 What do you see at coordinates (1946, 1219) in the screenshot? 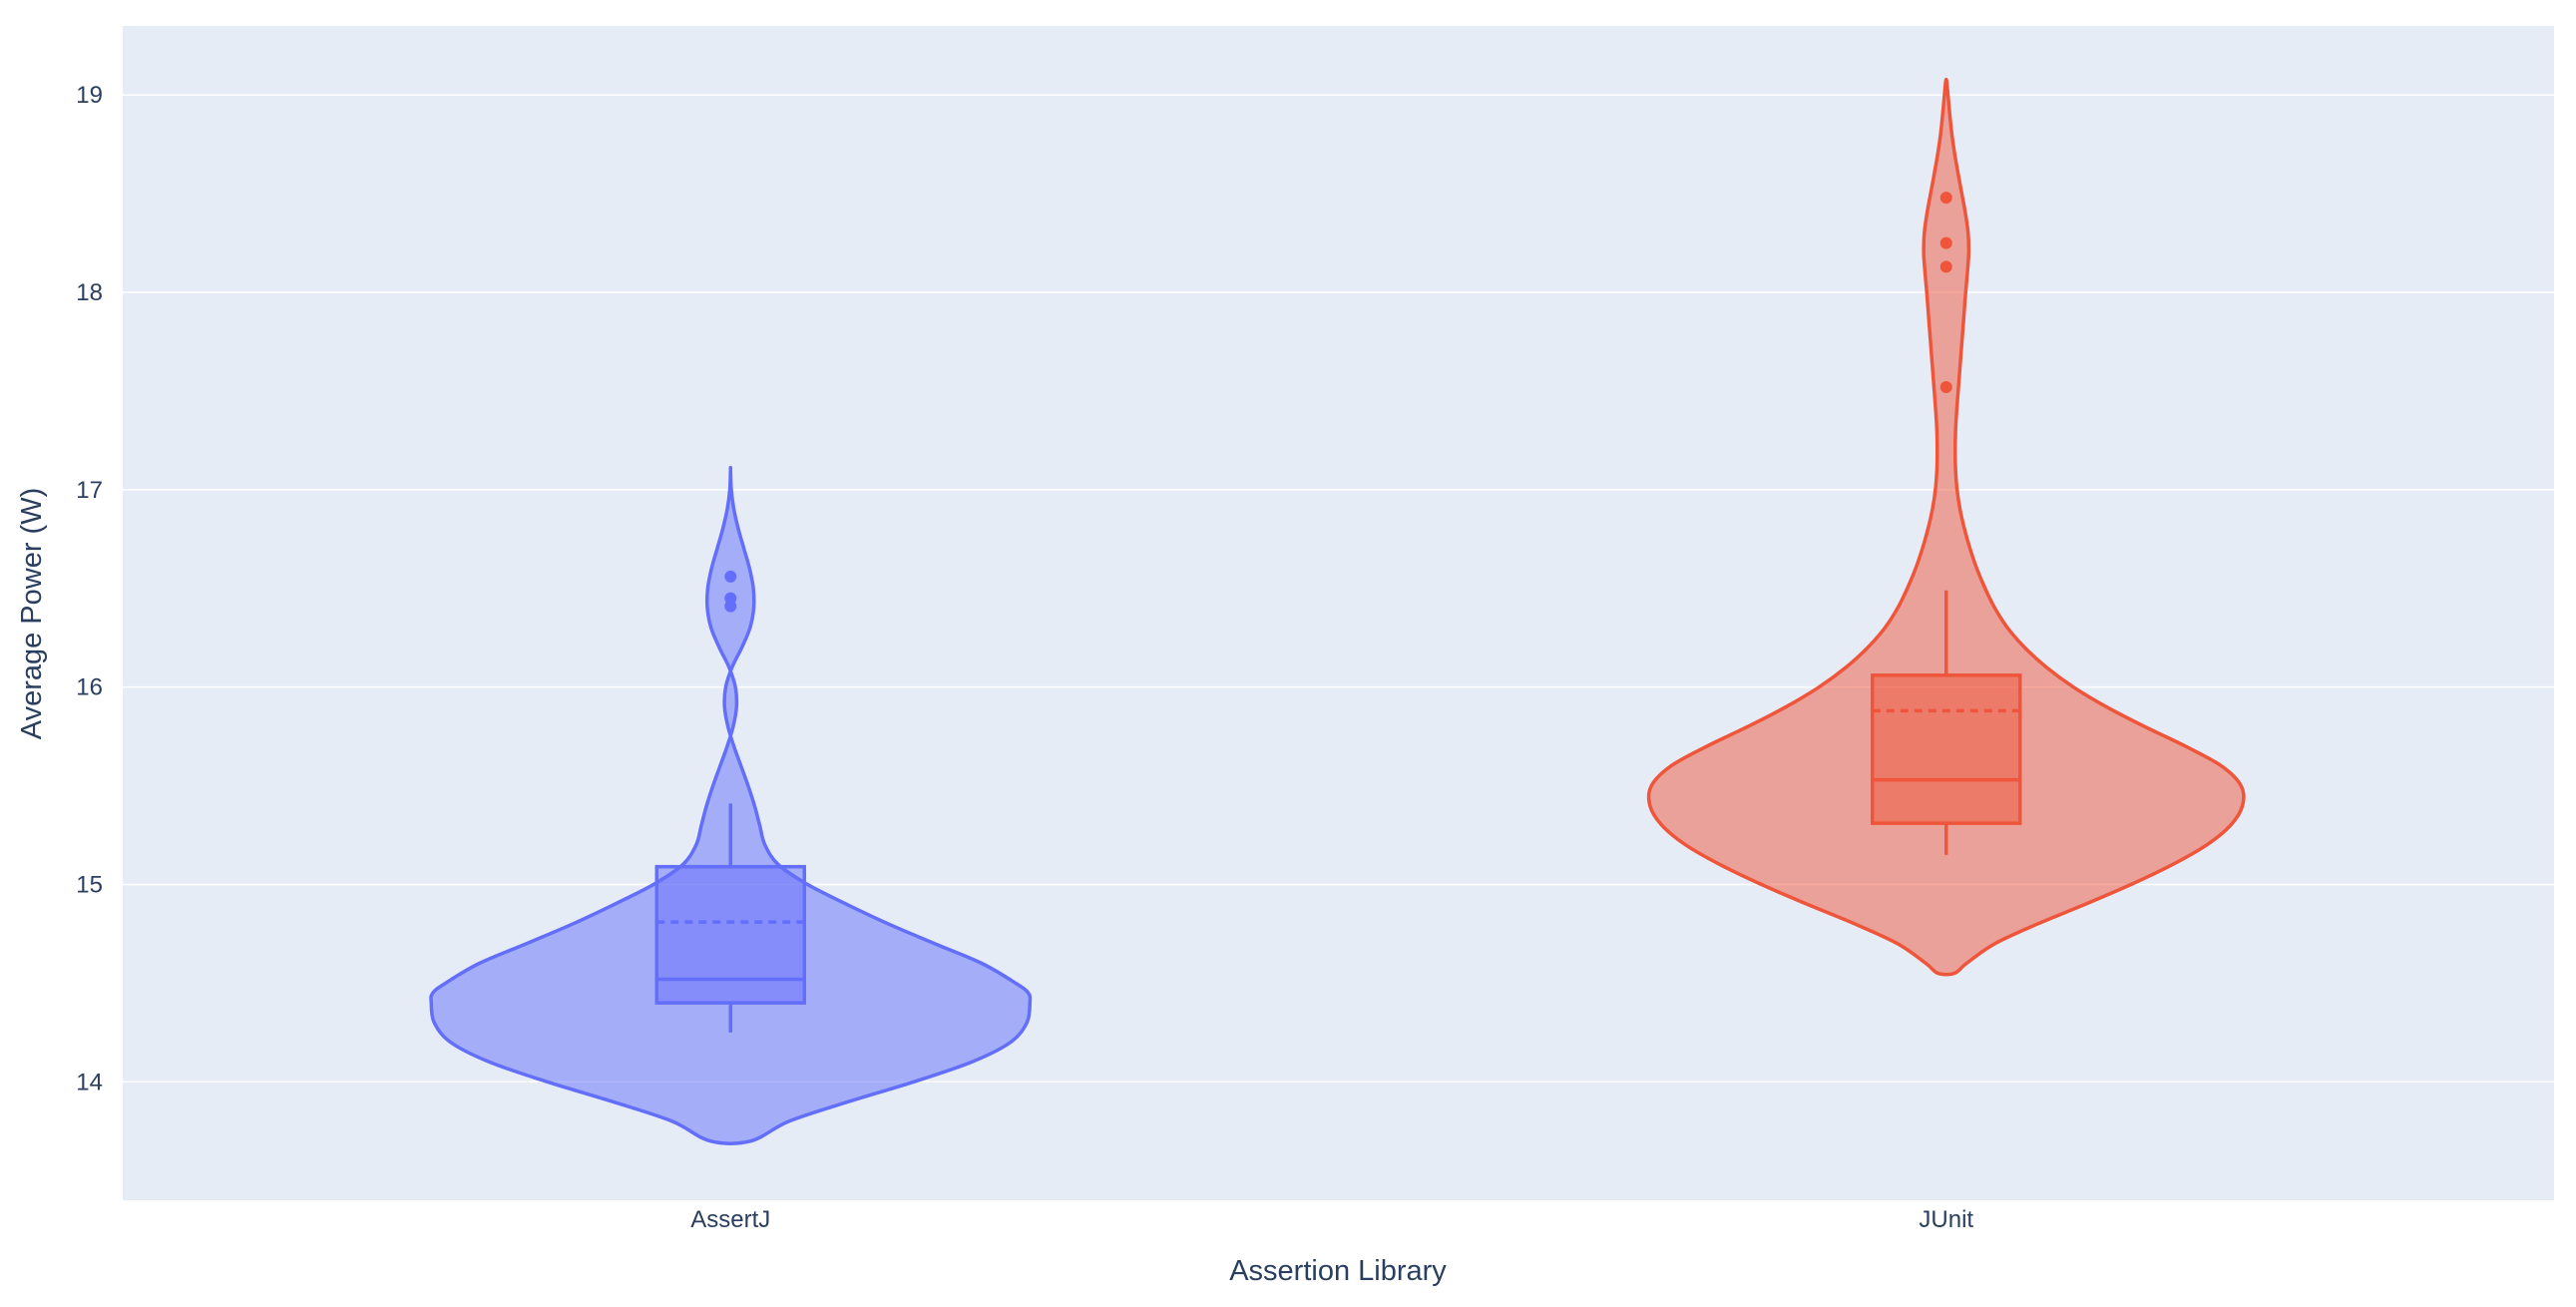
I see `x-tick-label: JUnit` at bounding box center [1946, 1219].